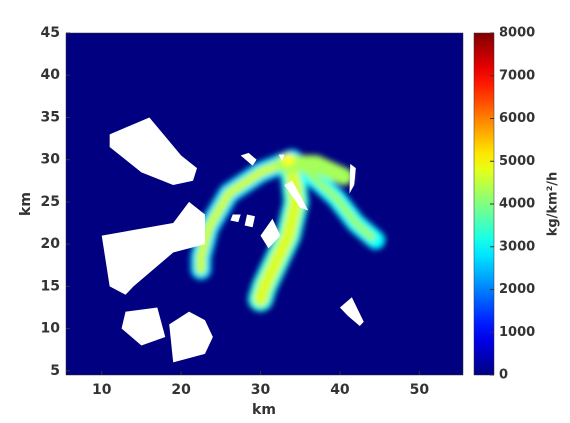 This screenshot has height=423, width=570. Describe the element at coordinates (517, 33) in the screenshot. I see `colorbar-tick-label: 8000` at that location.